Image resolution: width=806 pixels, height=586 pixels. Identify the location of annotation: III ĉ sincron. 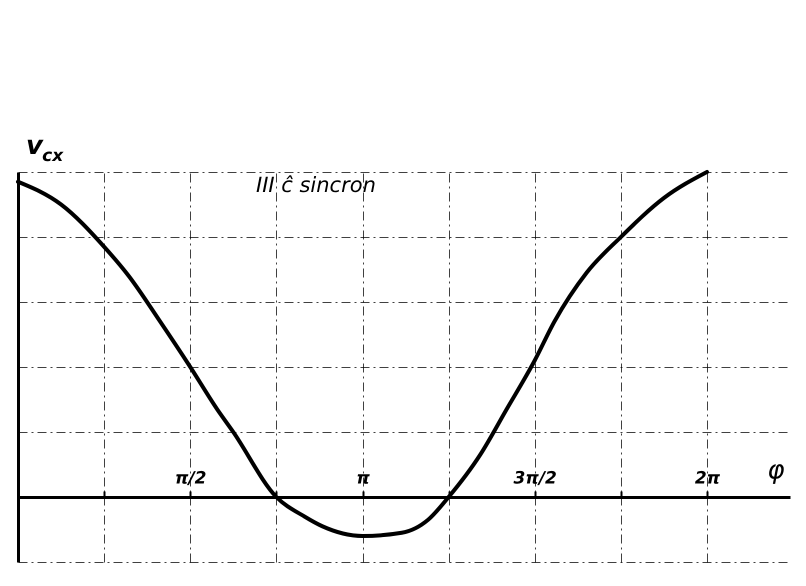
(316, 185).